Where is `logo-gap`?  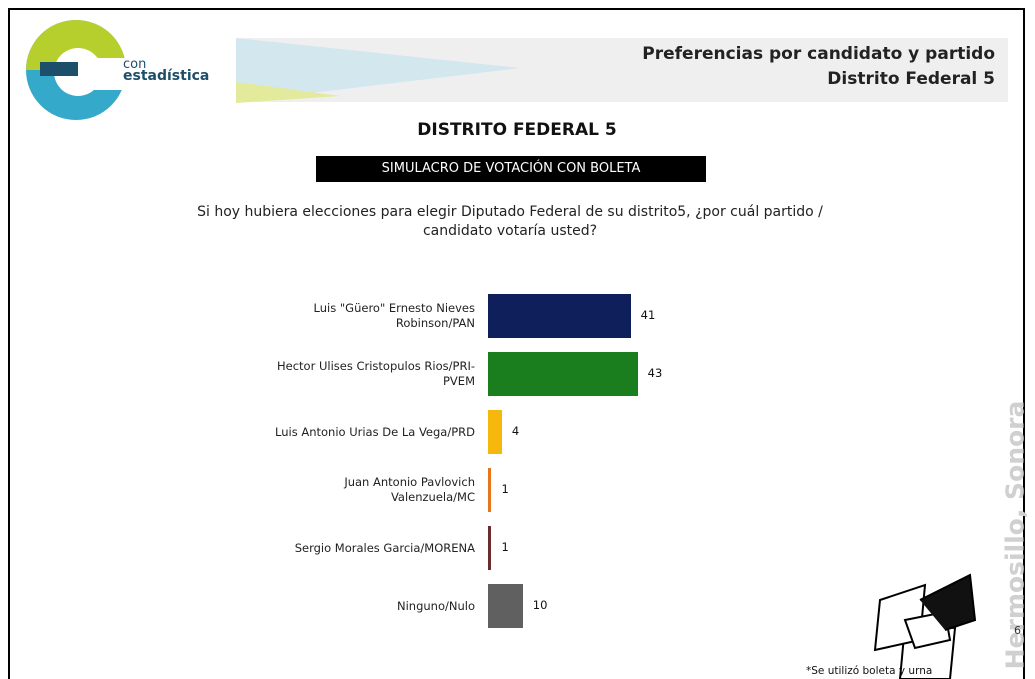
logo-gap is located at coordinates (102, 74).